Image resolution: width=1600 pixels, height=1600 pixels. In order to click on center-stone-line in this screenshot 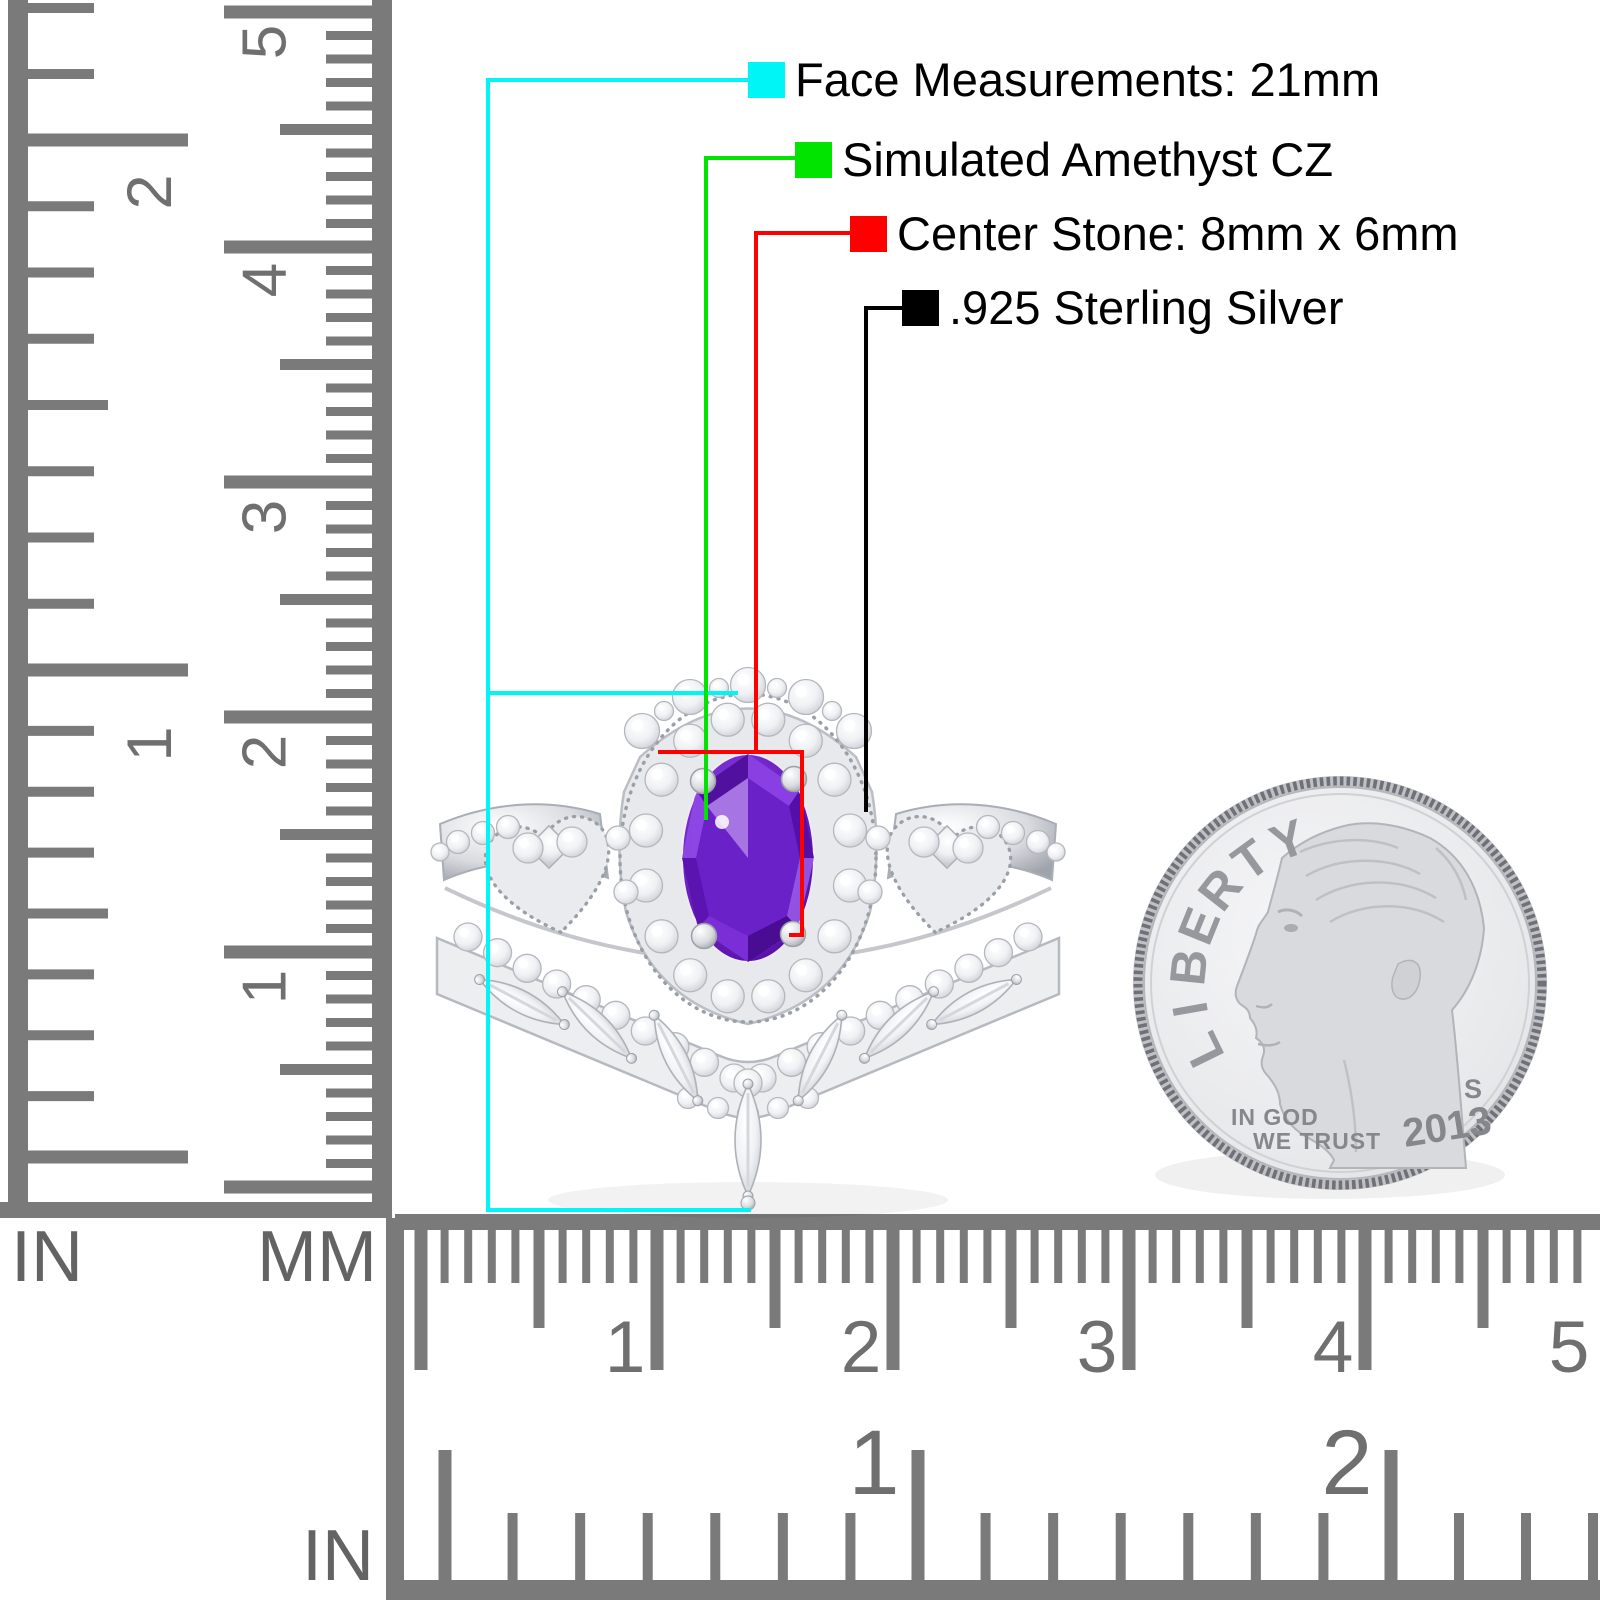, I will do `click(754, 584)`.